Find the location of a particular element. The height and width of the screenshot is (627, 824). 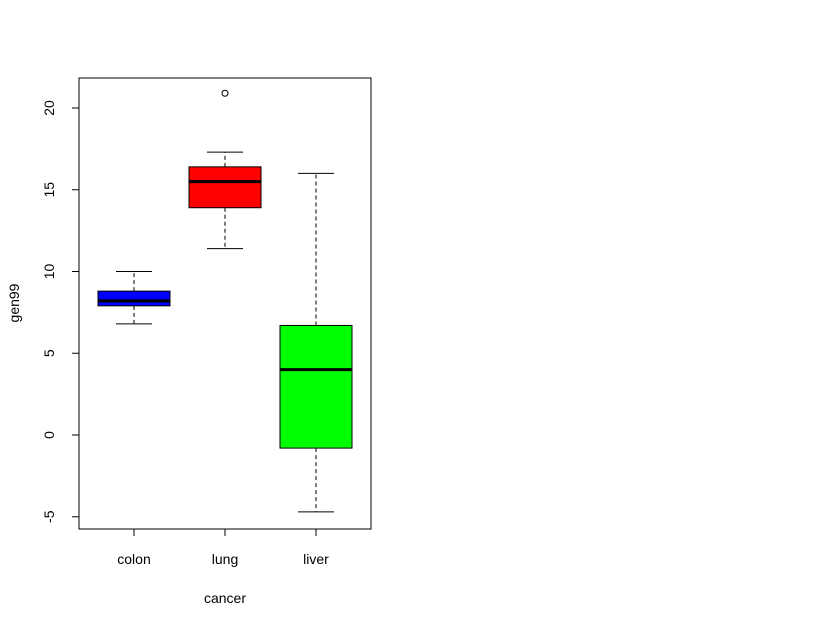

box-colon is located at coordinates (134, 298).